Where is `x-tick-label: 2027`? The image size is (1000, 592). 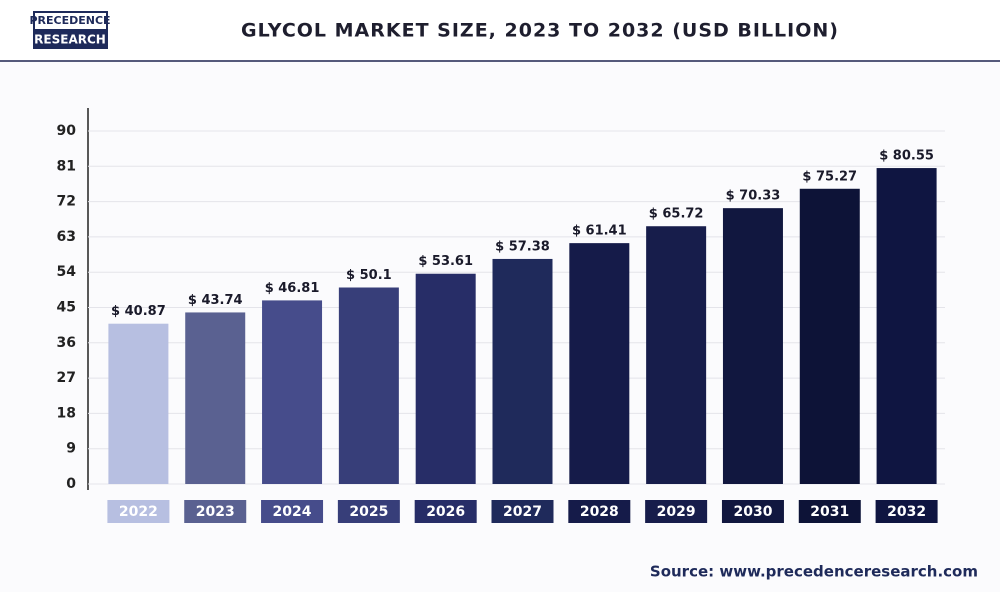 x-tick-label: 2027 is located at coordinates (522, 512).